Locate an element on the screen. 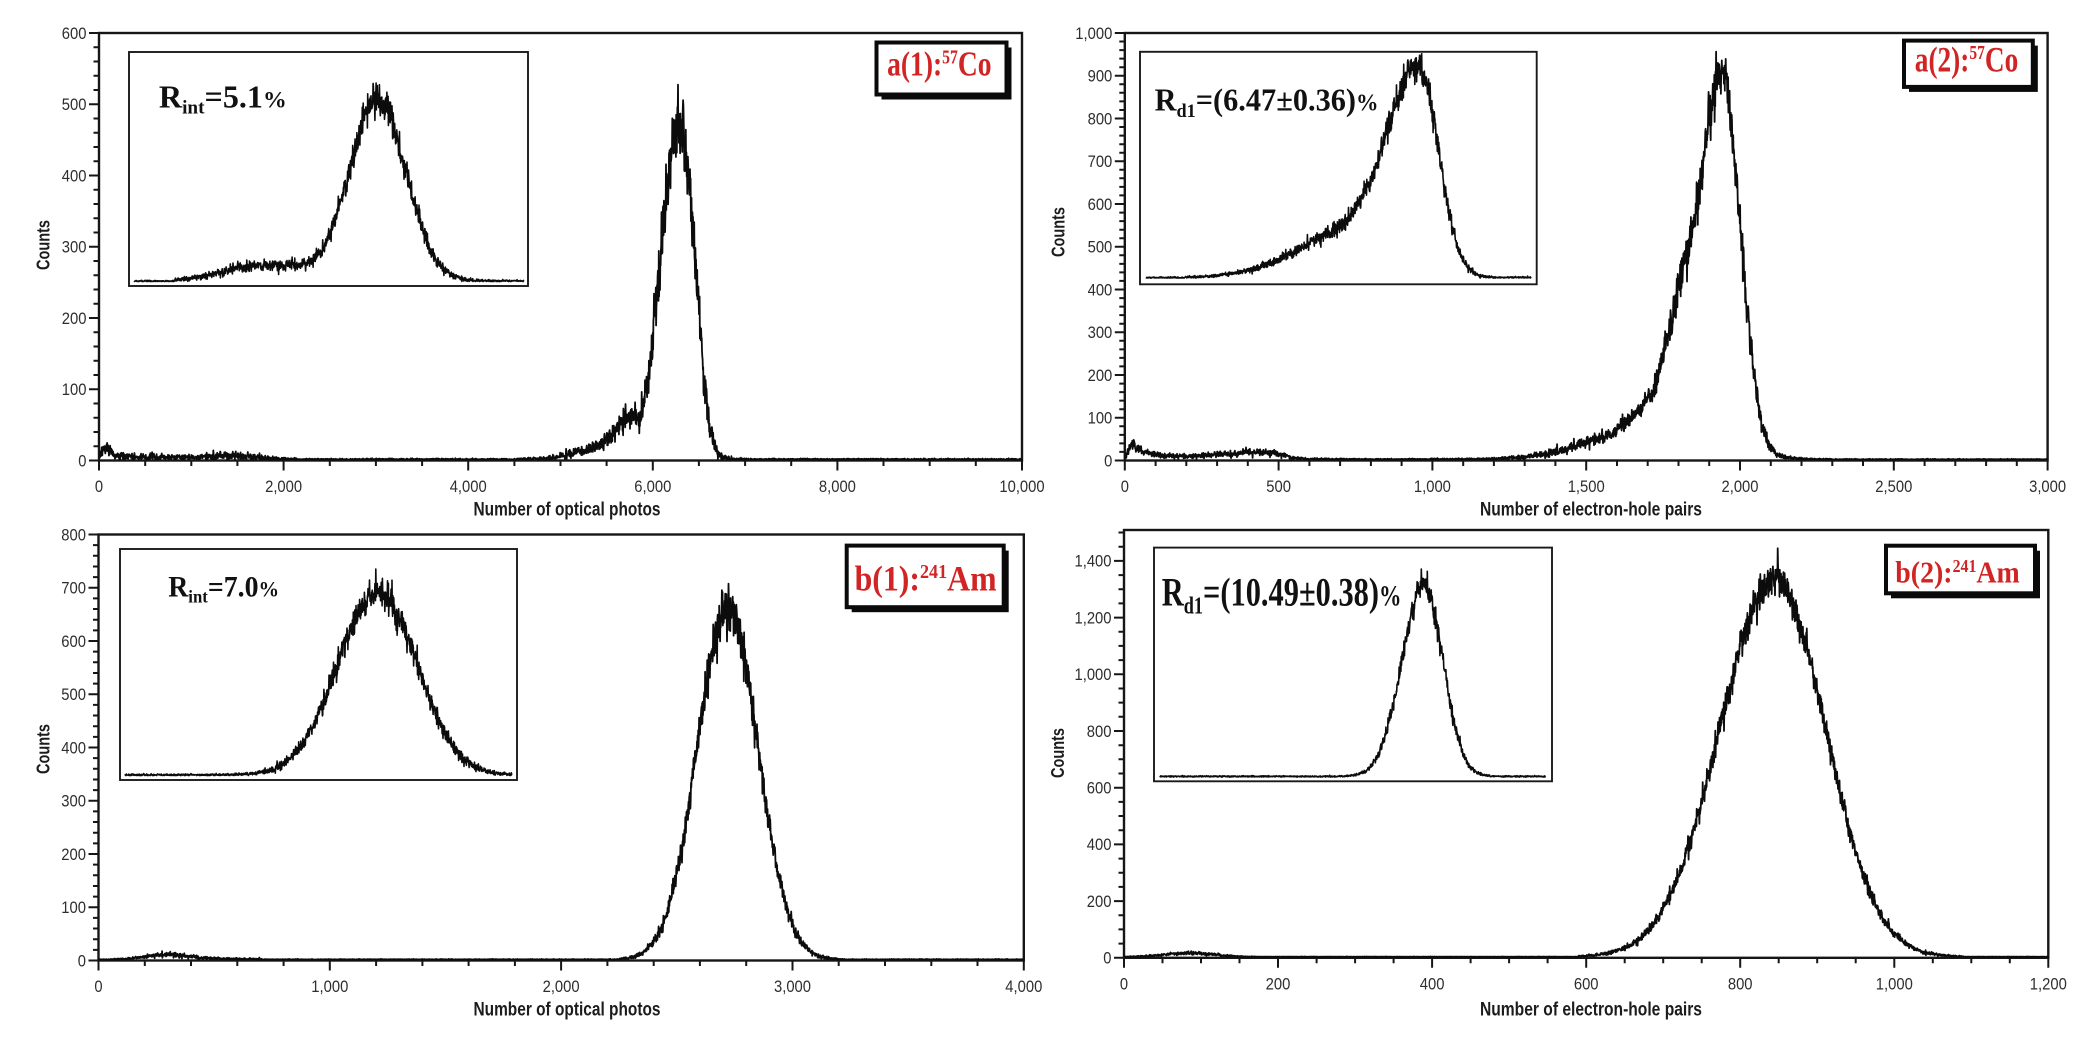 This screenshot has width=2097, height=1045. svg-text: 6,000 is located at coordinates (652, 486).